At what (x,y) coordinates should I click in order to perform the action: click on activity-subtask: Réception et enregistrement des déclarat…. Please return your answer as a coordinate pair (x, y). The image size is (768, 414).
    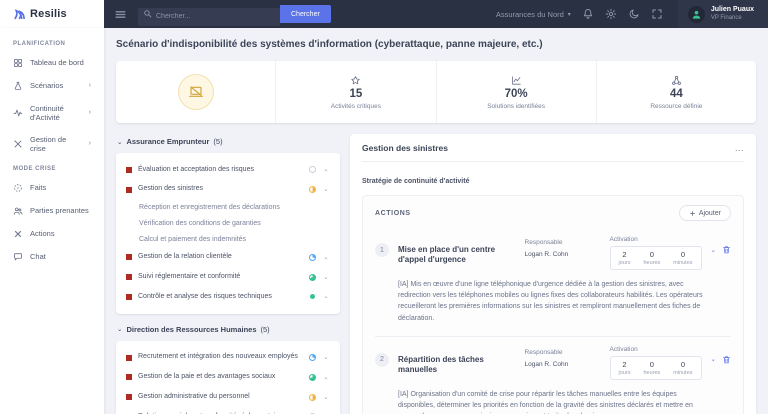
    Looking at the image, I should click on (209, 207).